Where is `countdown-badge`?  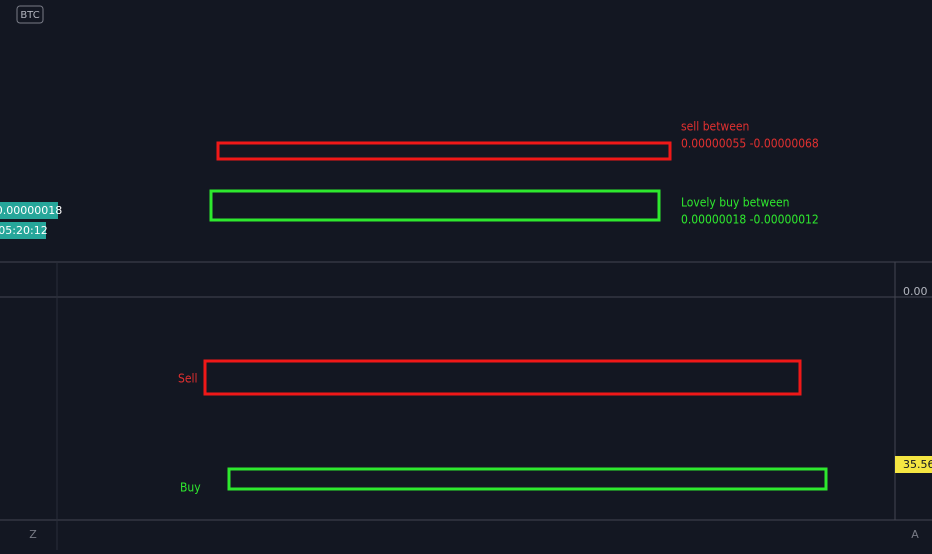
countdown-badge is located at coordinates (23, 230).